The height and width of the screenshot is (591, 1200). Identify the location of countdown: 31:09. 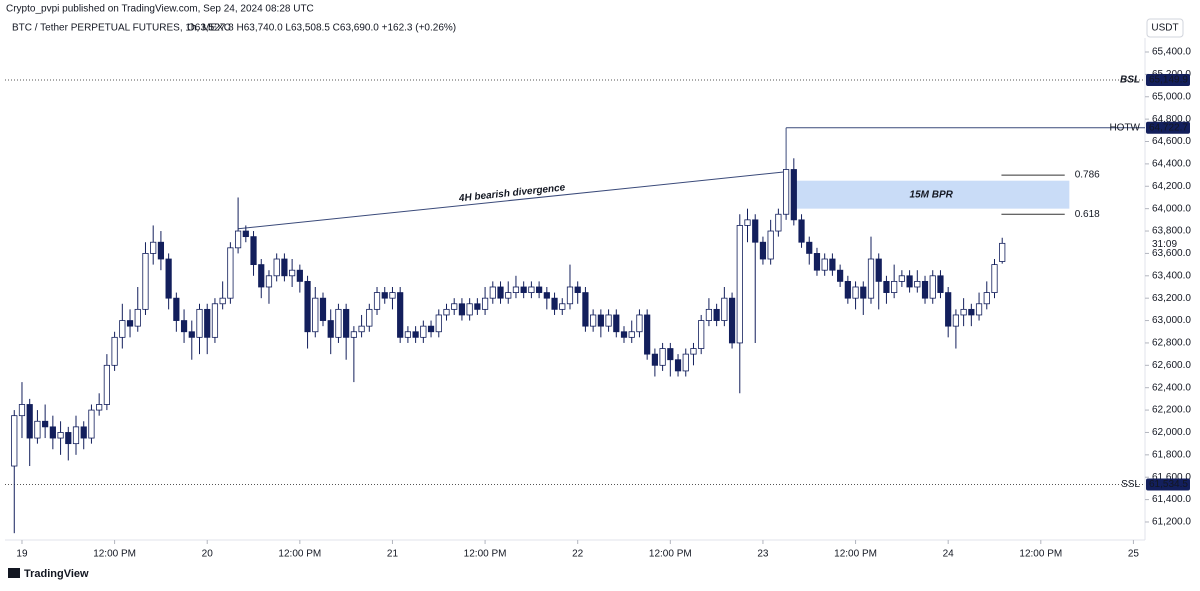
(1164, 244).